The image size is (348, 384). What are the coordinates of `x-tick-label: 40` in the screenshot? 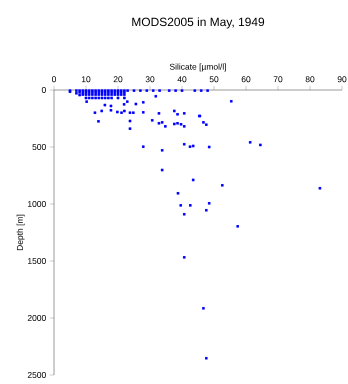 It's located at (181, 79).